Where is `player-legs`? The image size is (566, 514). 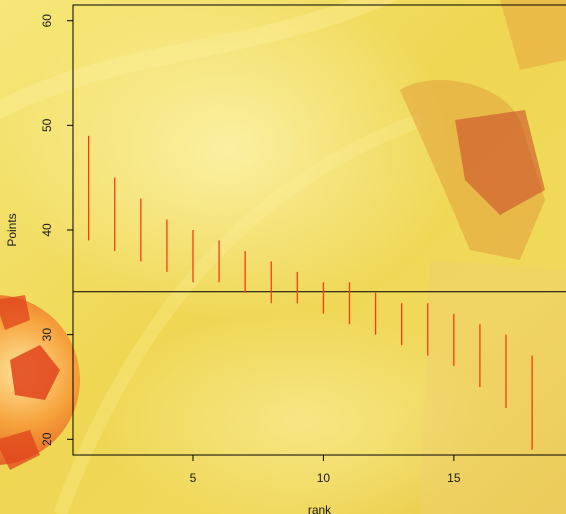
player-legs is located at coordinates (493, 387).